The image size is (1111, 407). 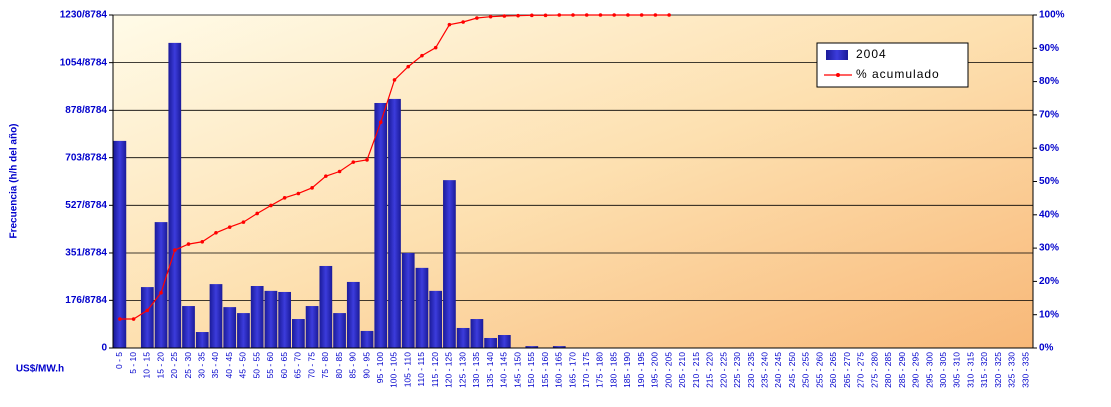 What do you see at coordinates (270, 365) in the screenshot?
I see `x-tick-label: 55 - 60` at bounding box center [270, 365].